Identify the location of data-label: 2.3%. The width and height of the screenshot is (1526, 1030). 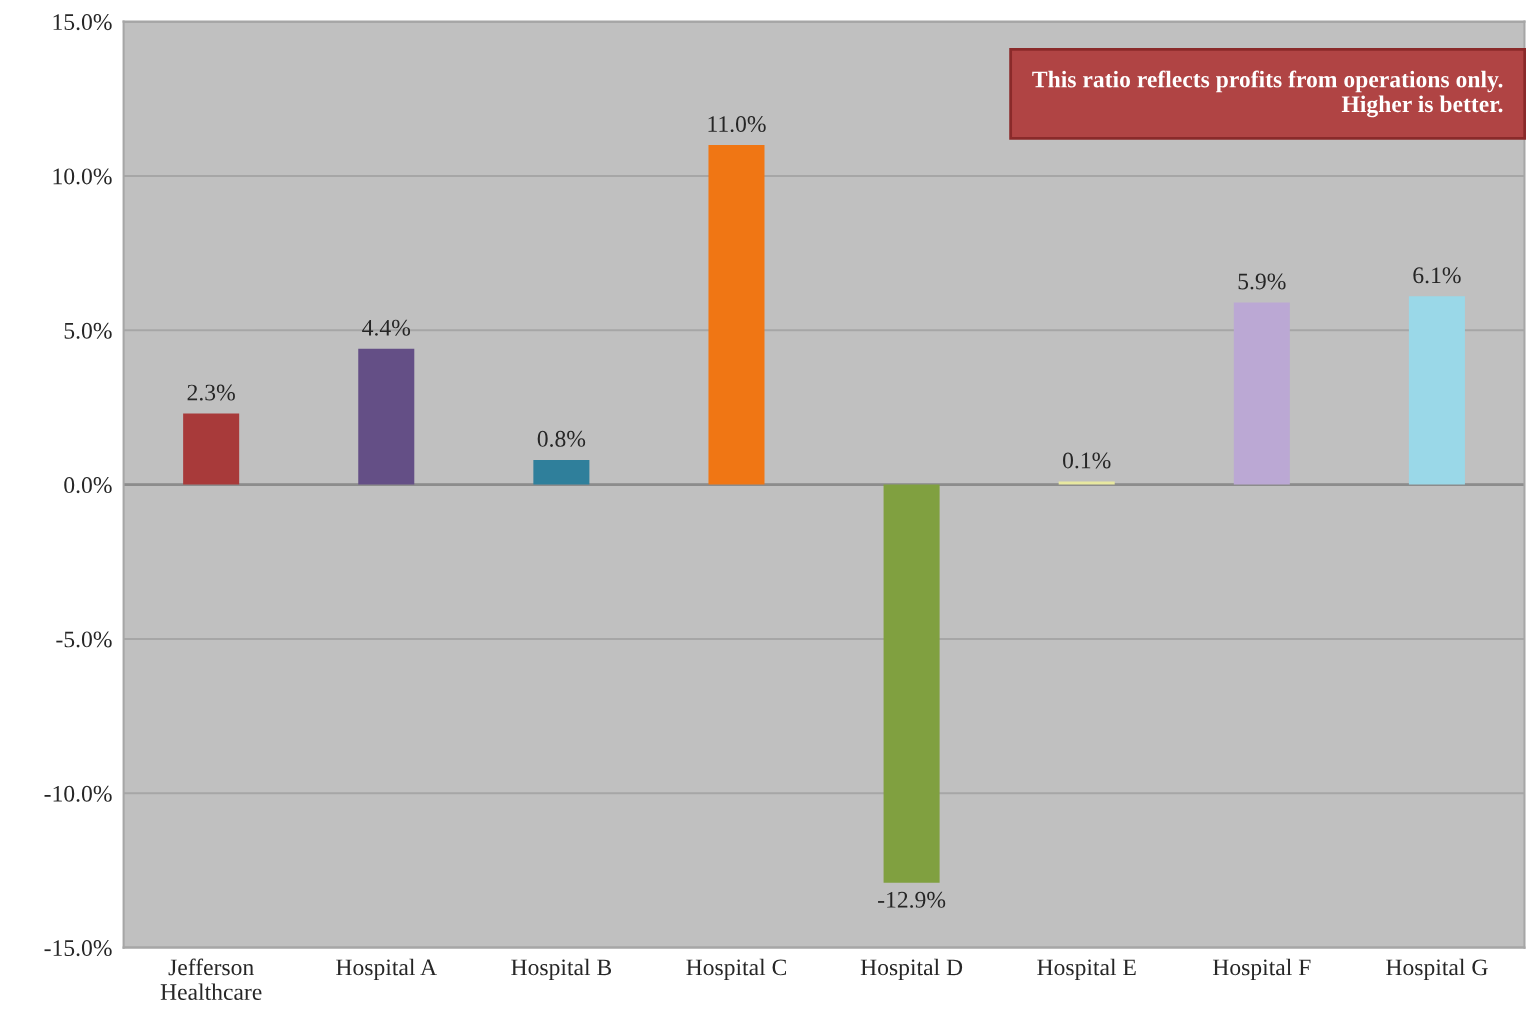
(211, 392).